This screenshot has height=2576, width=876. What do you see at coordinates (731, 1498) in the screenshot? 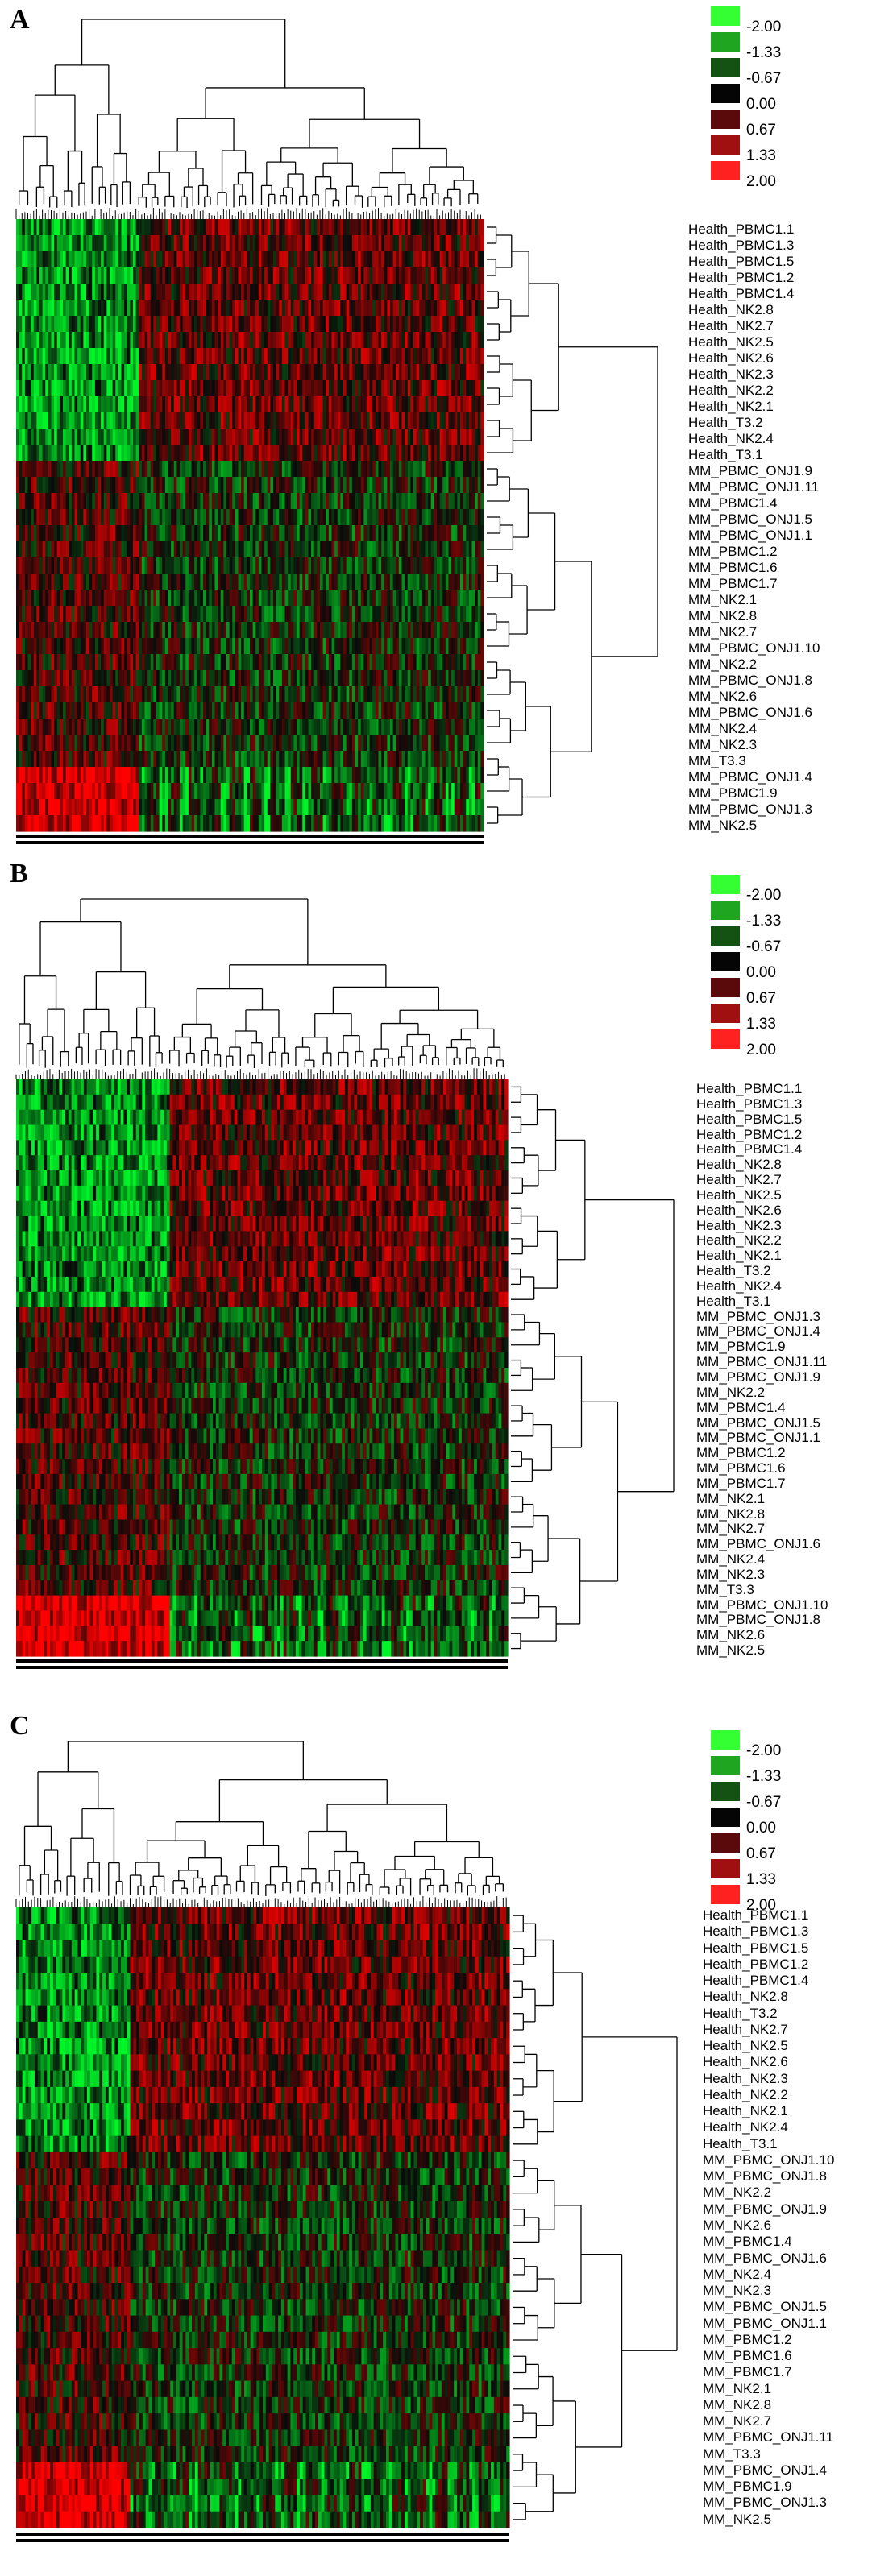
I see `row-label: MM_NK2.1` at bounding box center [731, 1498].